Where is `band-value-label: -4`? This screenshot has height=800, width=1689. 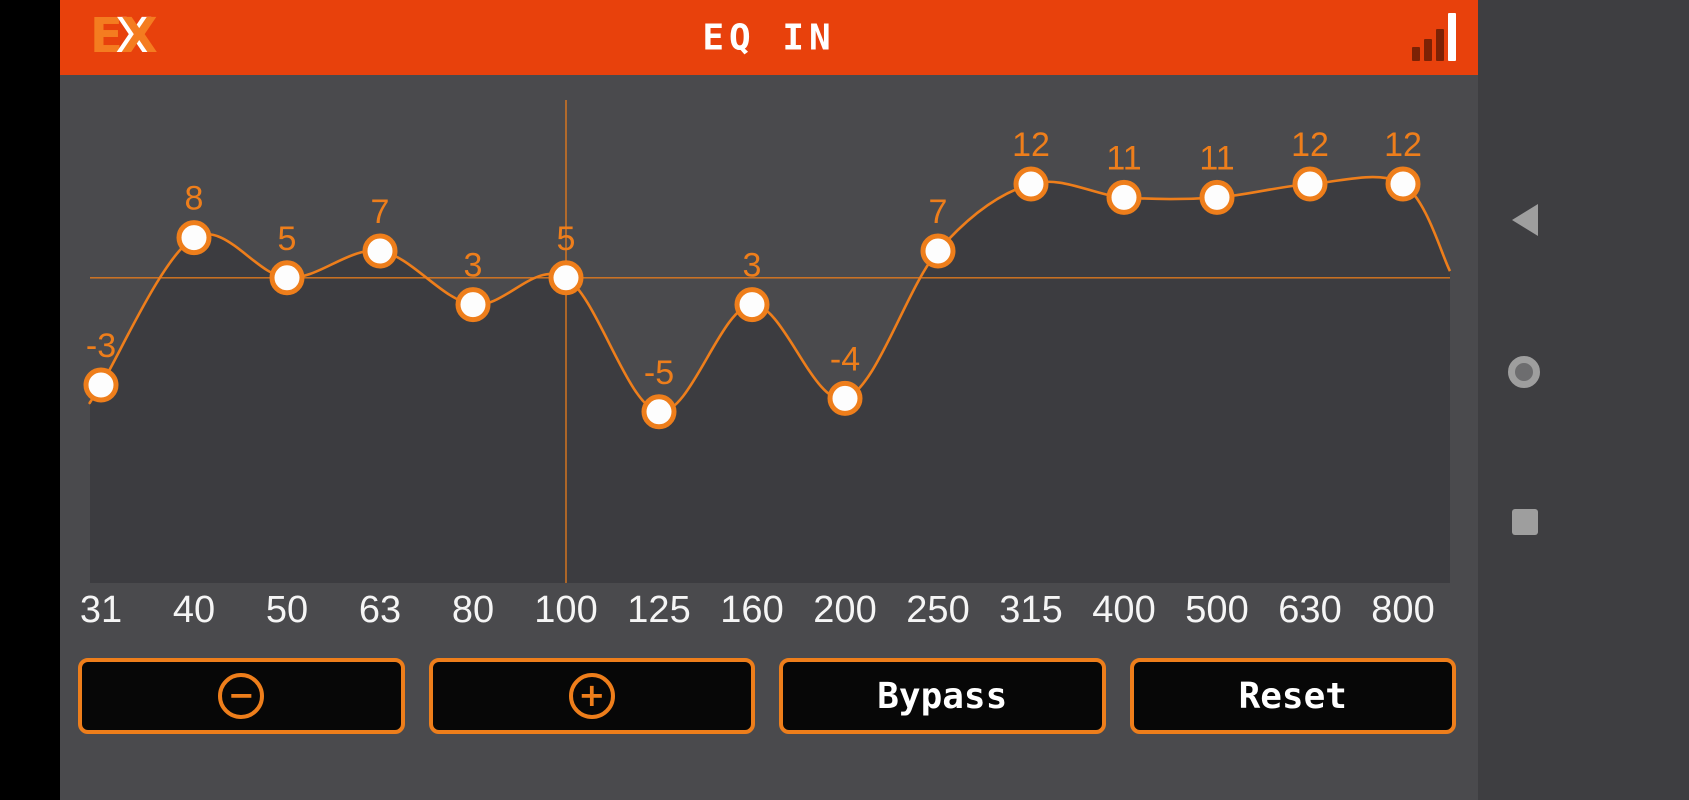 band-value-label: -4 is located at coordinates (845, 359).